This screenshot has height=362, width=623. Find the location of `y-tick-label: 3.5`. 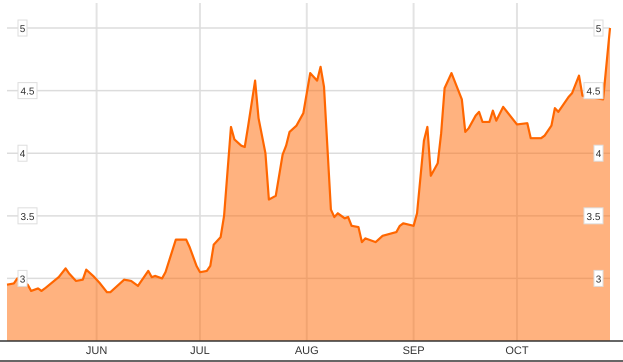

y-tick-label: 3.5 is located at coordinates (27, 217).